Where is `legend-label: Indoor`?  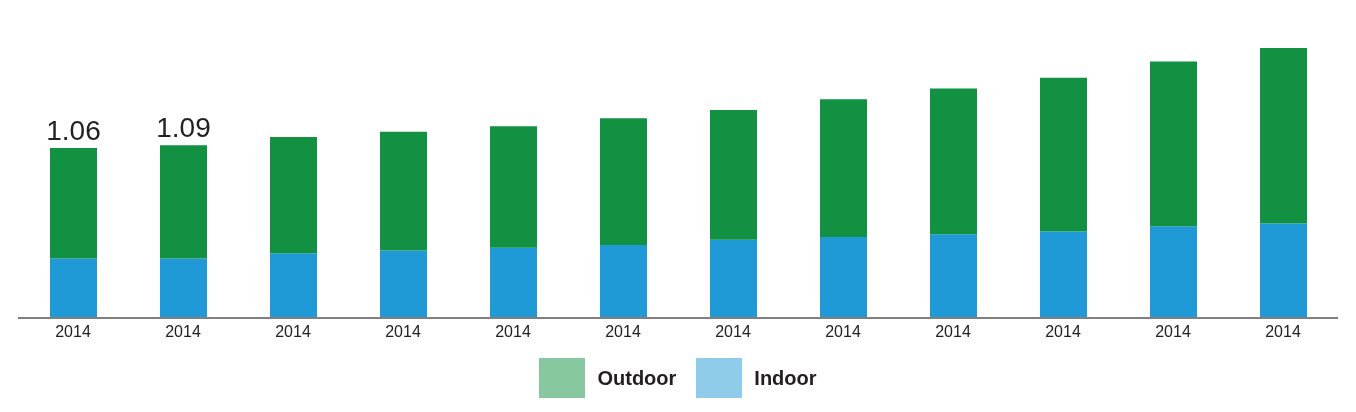
legend-label: Indoor is located at coordinates (785, 378).